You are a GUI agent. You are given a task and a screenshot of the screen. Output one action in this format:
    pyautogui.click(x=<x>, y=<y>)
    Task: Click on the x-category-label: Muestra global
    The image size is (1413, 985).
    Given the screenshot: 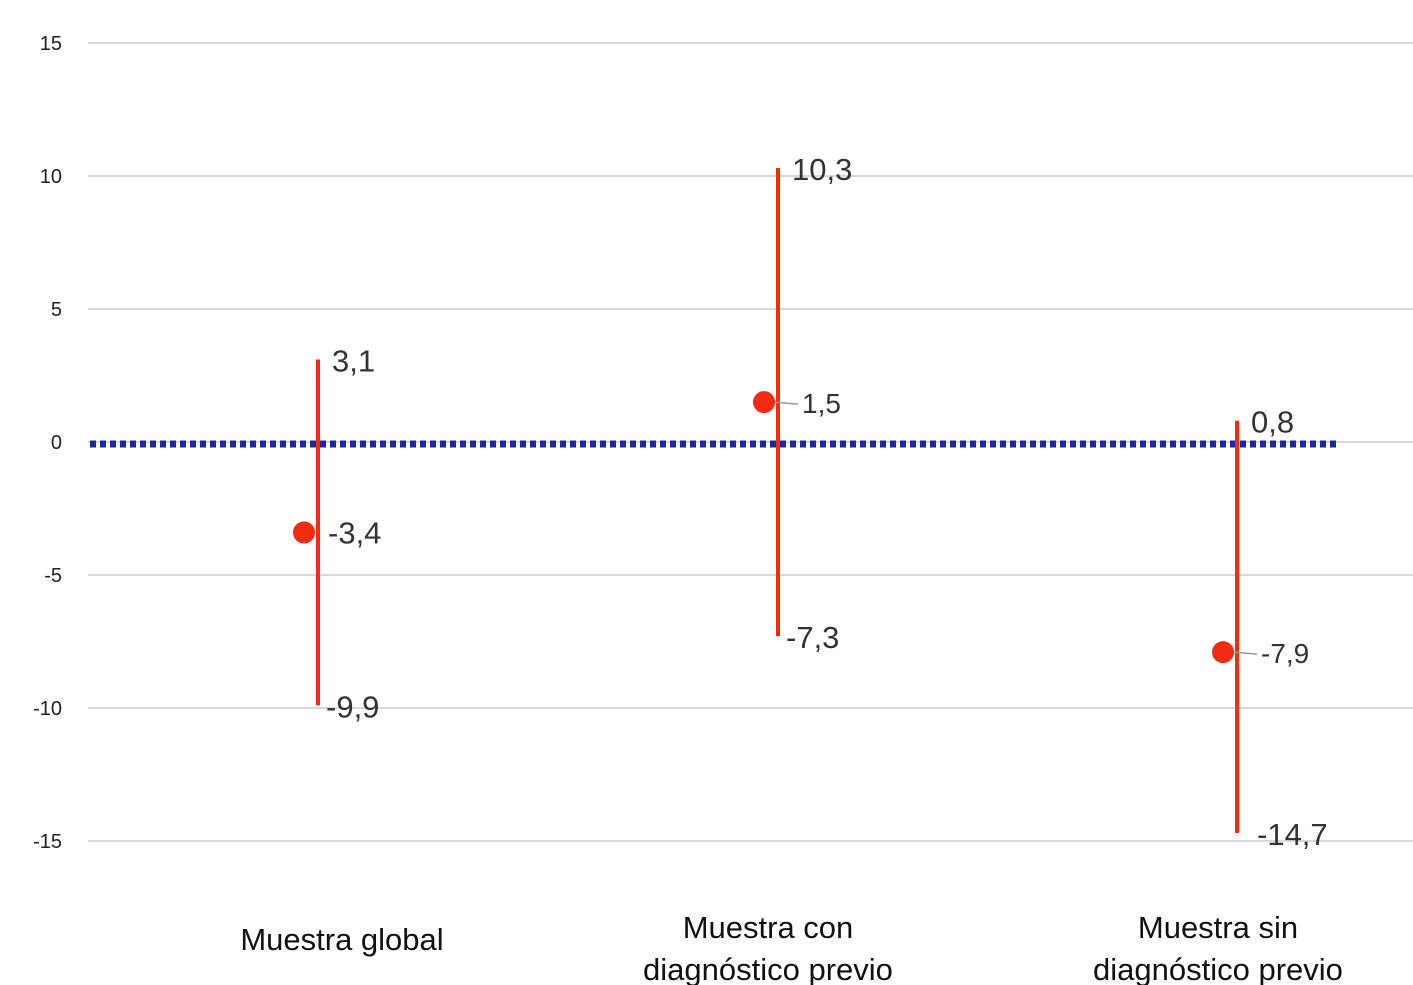 What is the action you would take?
    pyautogui.click(x=341, y=939)
    